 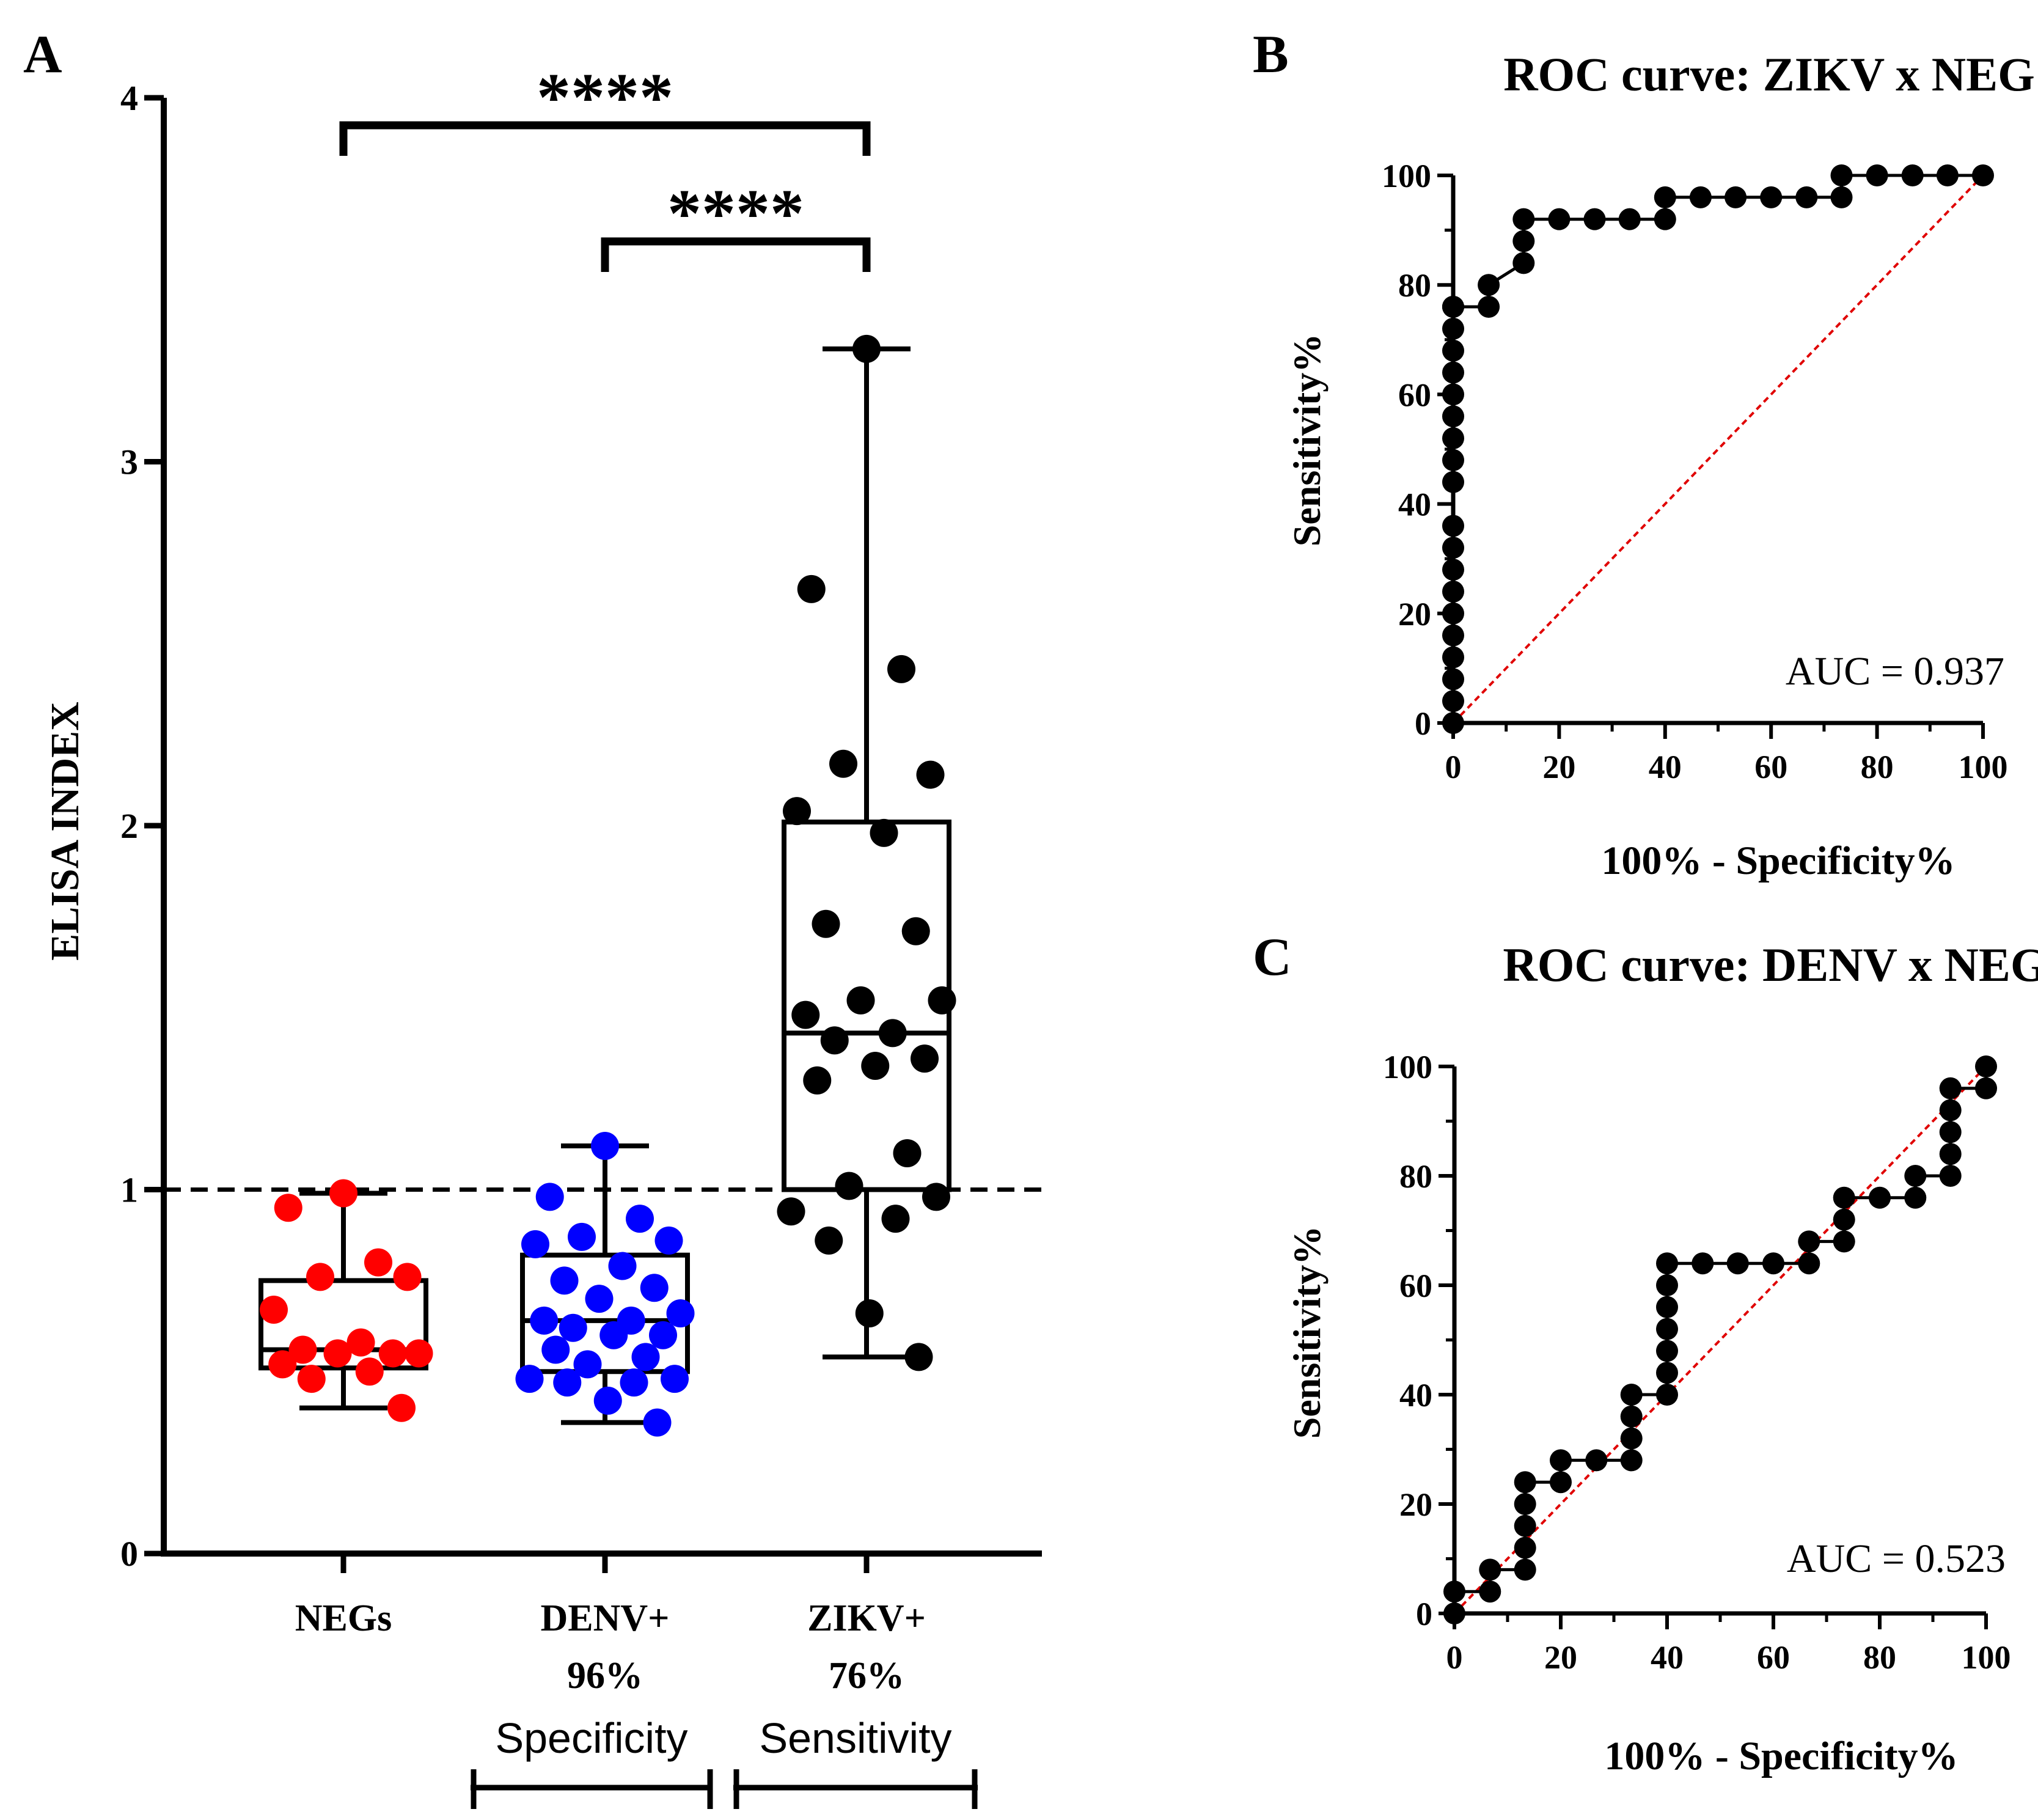 I want to click on panel-a-y-tick-label: 4, so click(x=129, y=98).